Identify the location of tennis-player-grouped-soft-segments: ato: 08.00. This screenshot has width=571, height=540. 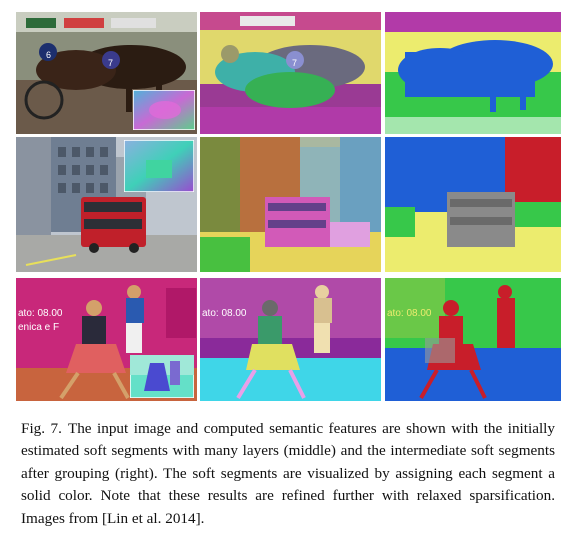
(473, 339).